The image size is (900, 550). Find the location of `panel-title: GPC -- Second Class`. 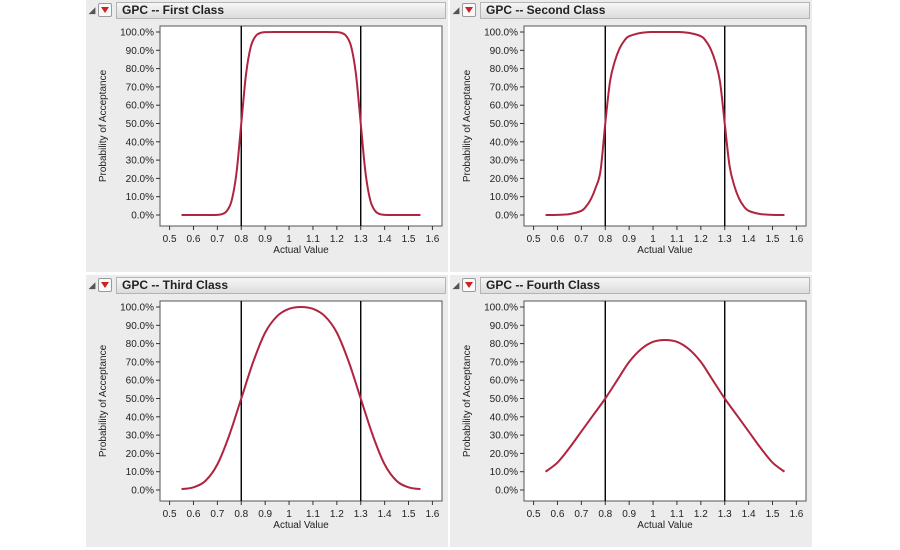

panel-title: GPC -- Second Class is located at coordinates (645, 10).